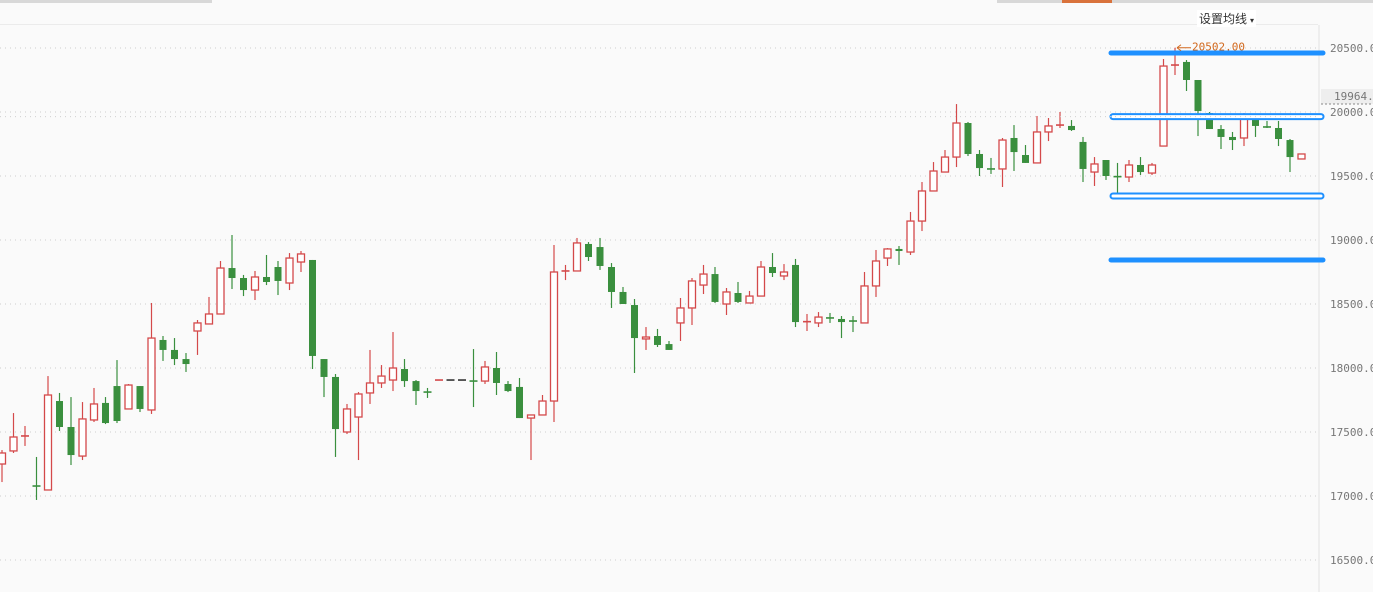 The image size is (1373, 592). What do you see at coordinates (1218, 47) in the screenshot?
I see `max-price-label: 20502.00` at bounding box center [1218, 47].